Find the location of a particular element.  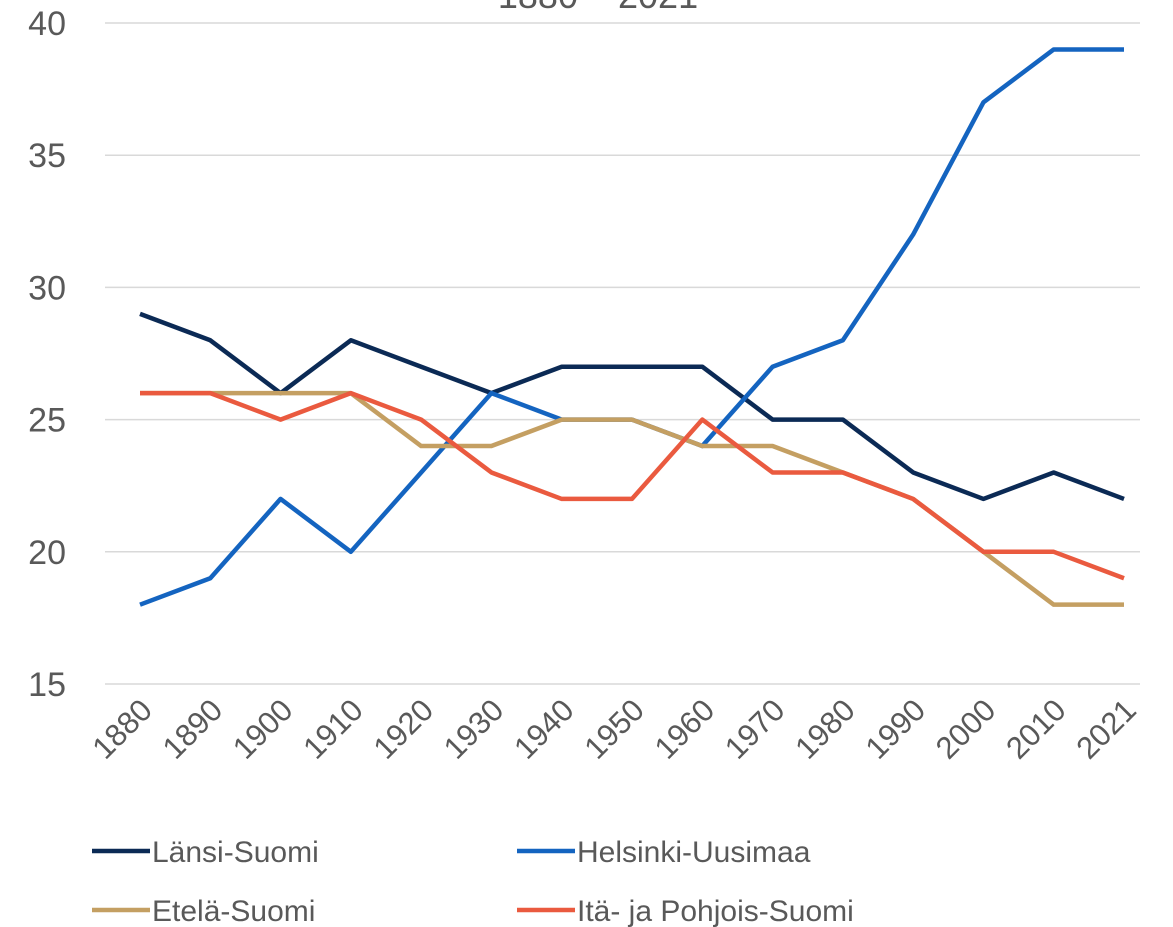

legend-label: Helsinki-Uusimaa is located at coordinates (694, 852).